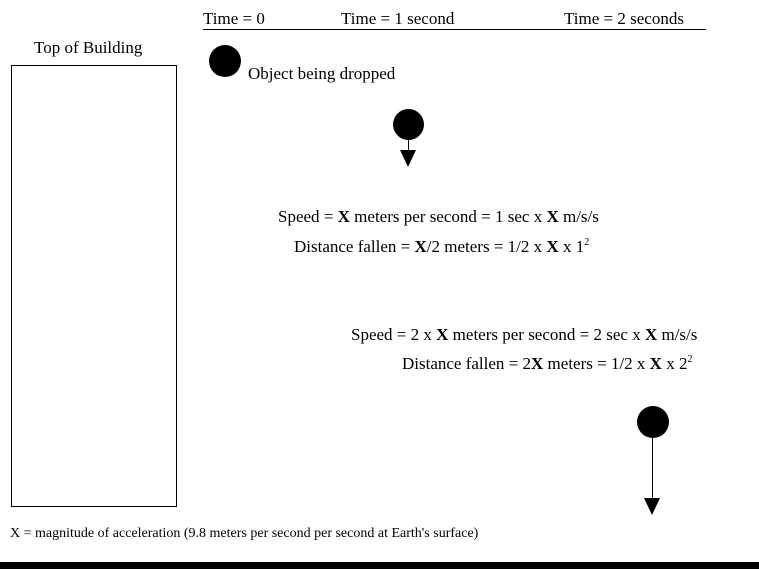  Describe the element at coordinates (652, 506) in the screenshot. I see `velocity-arrow-head-t2` at that location.